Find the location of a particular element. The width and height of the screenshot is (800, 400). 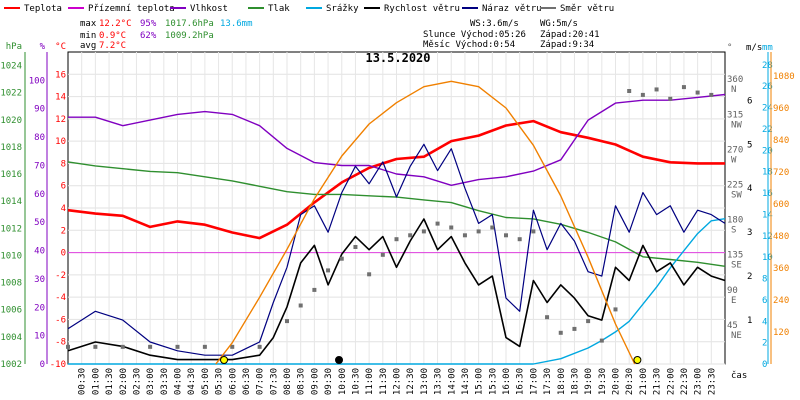

x-tick-label: 18:00 is located at coordinates (562, 381).